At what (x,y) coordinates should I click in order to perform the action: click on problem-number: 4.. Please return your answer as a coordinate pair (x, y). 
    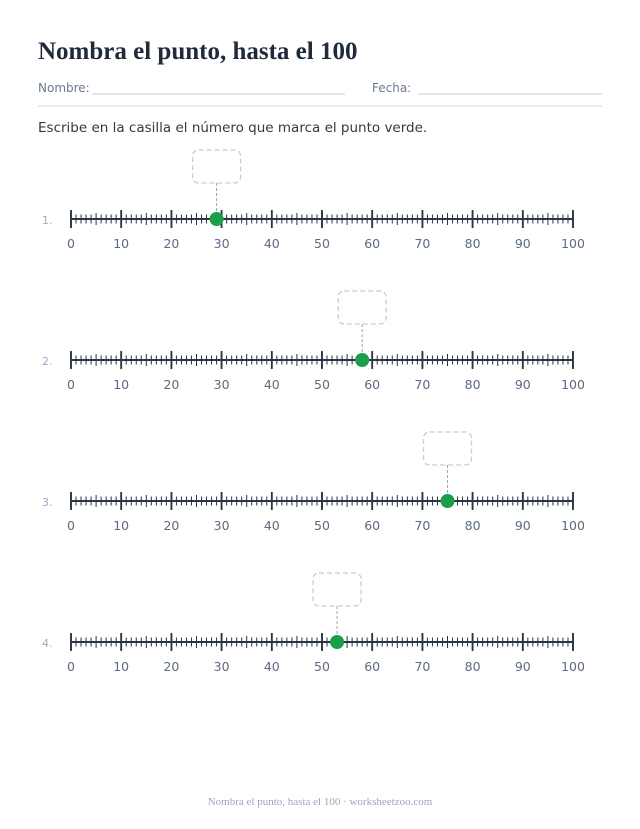
    Looking at the image, I should click on (47, 643).